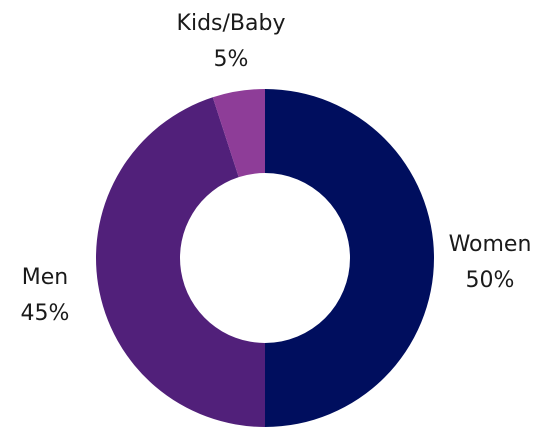 The image size is (559, 430). What do you see at coordinates (45, 277) in the screenshot?
I see `label-men: Men` at bounding box center [45, 277].